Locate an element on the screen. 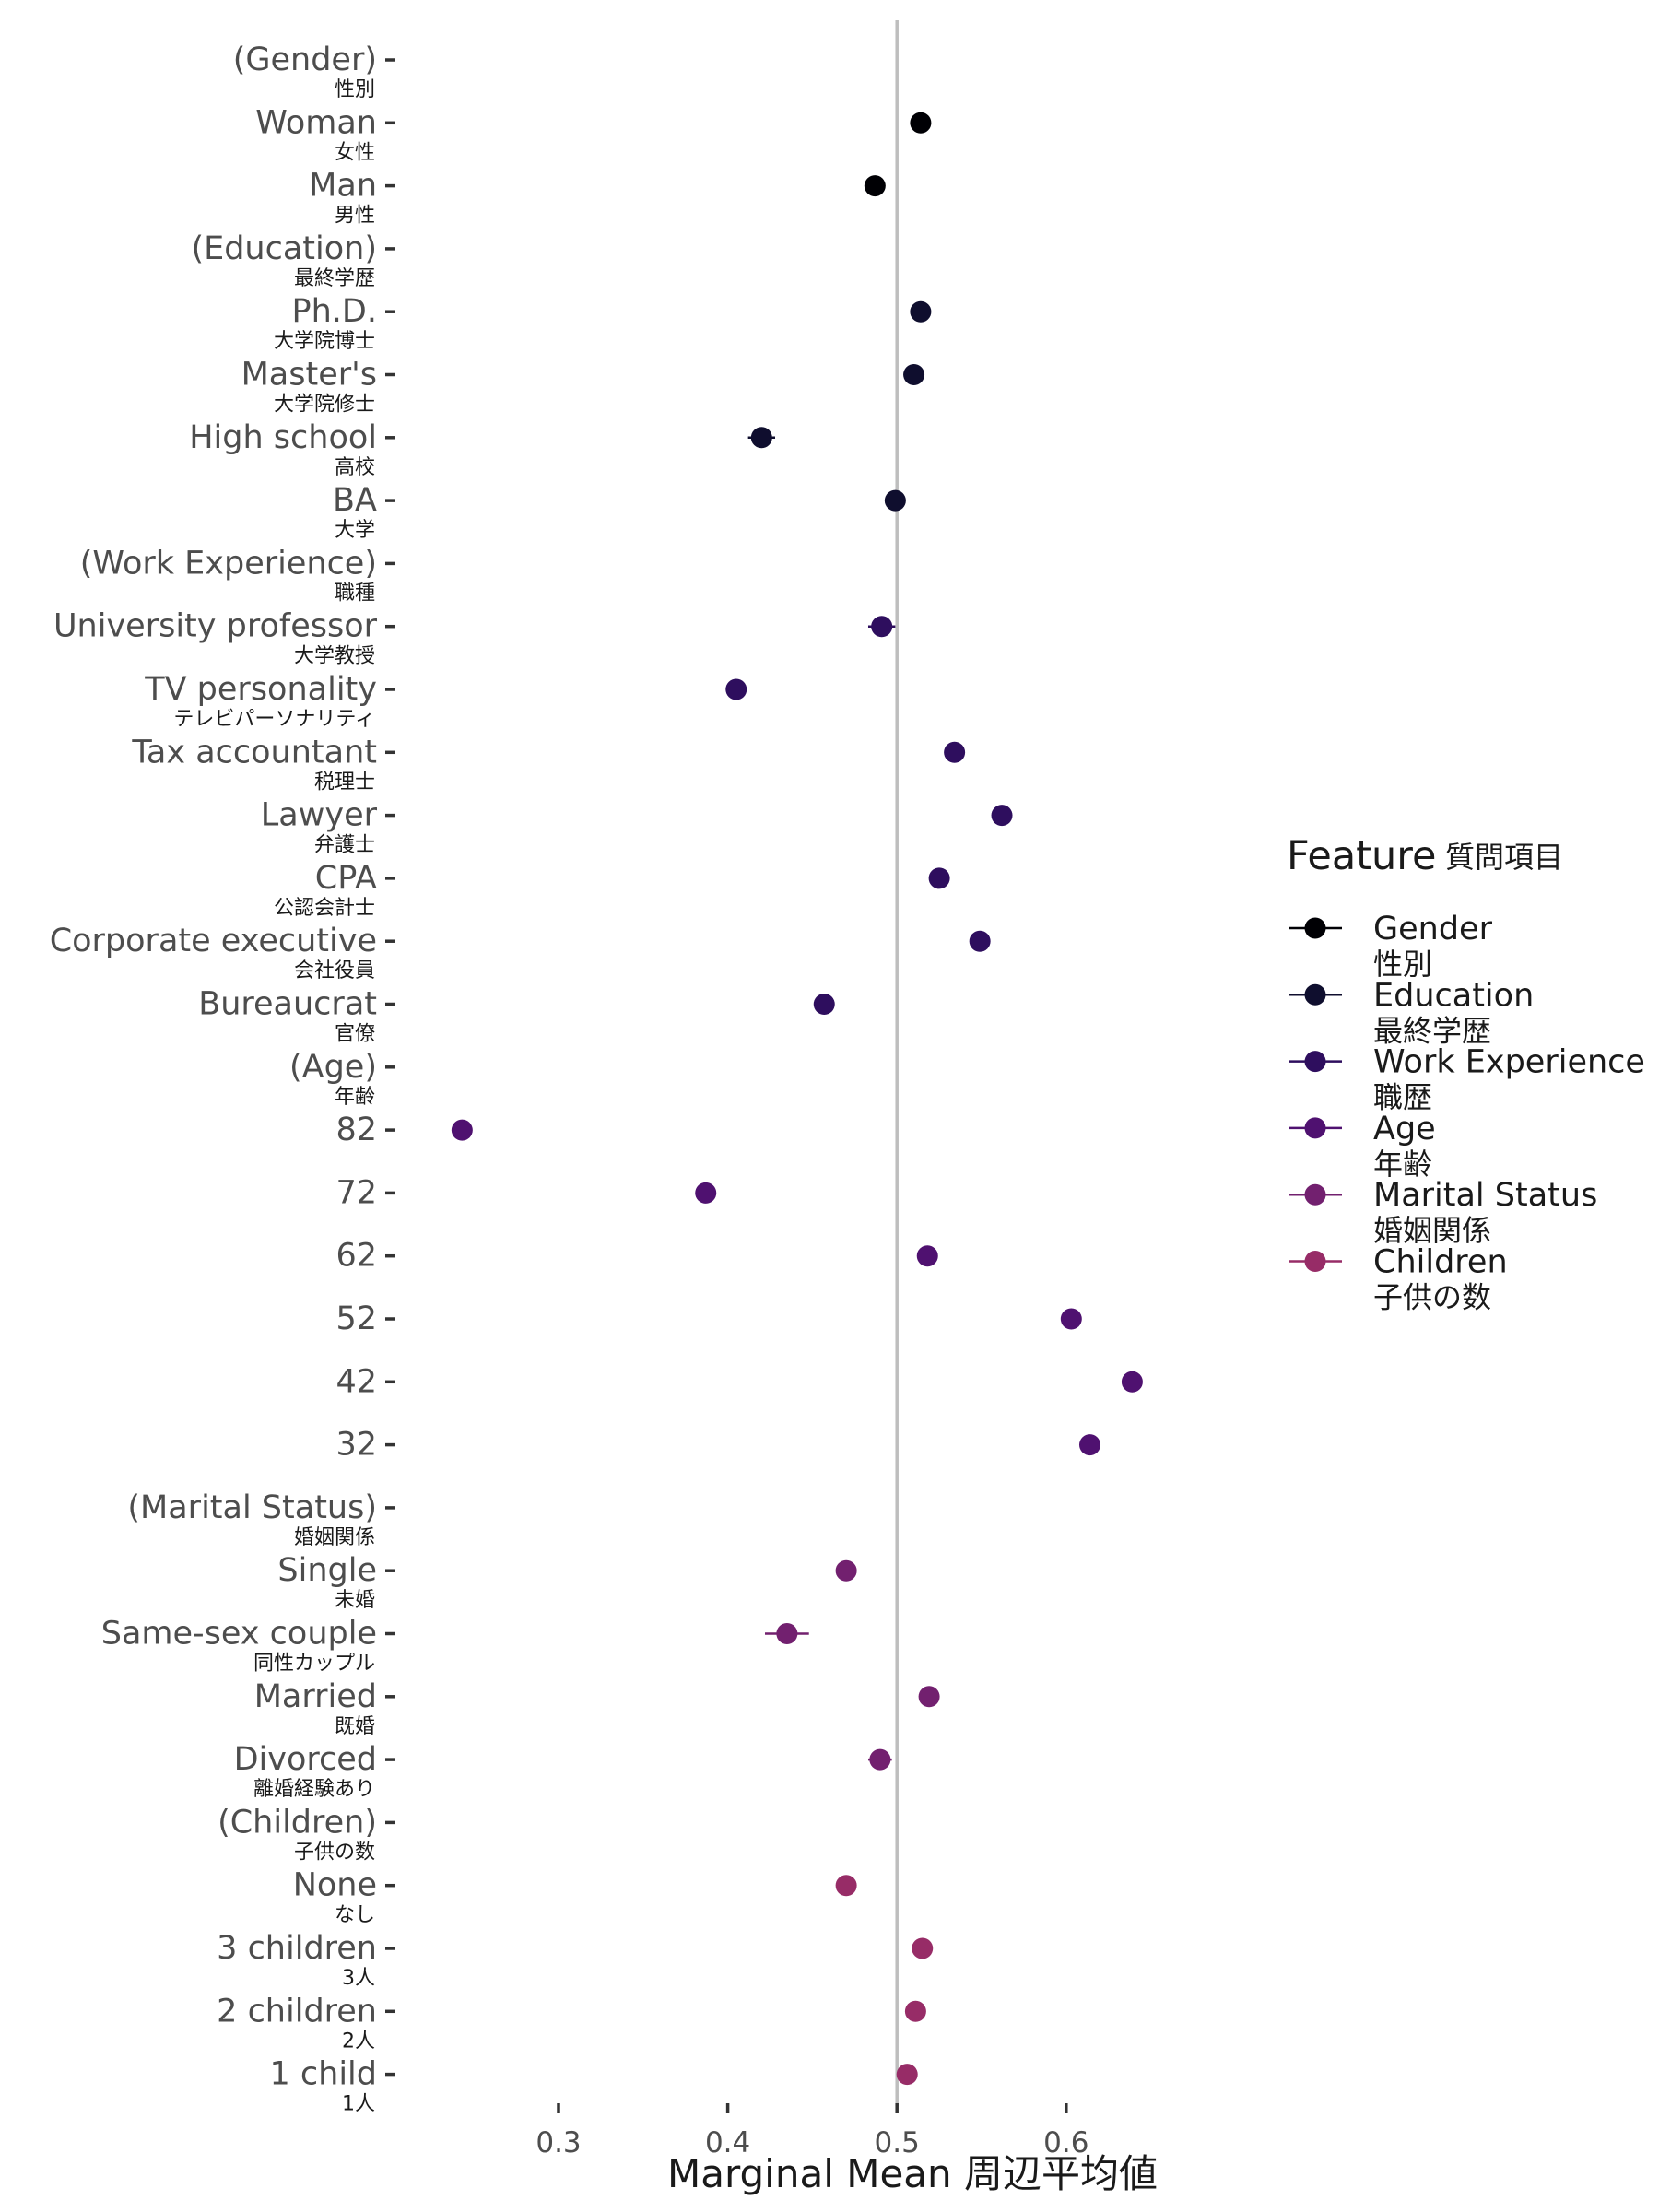 This screenshot has height=2212, width=1659. y-tick-sublabel-1-child: 1人 is located at coordinates (358, 2104).